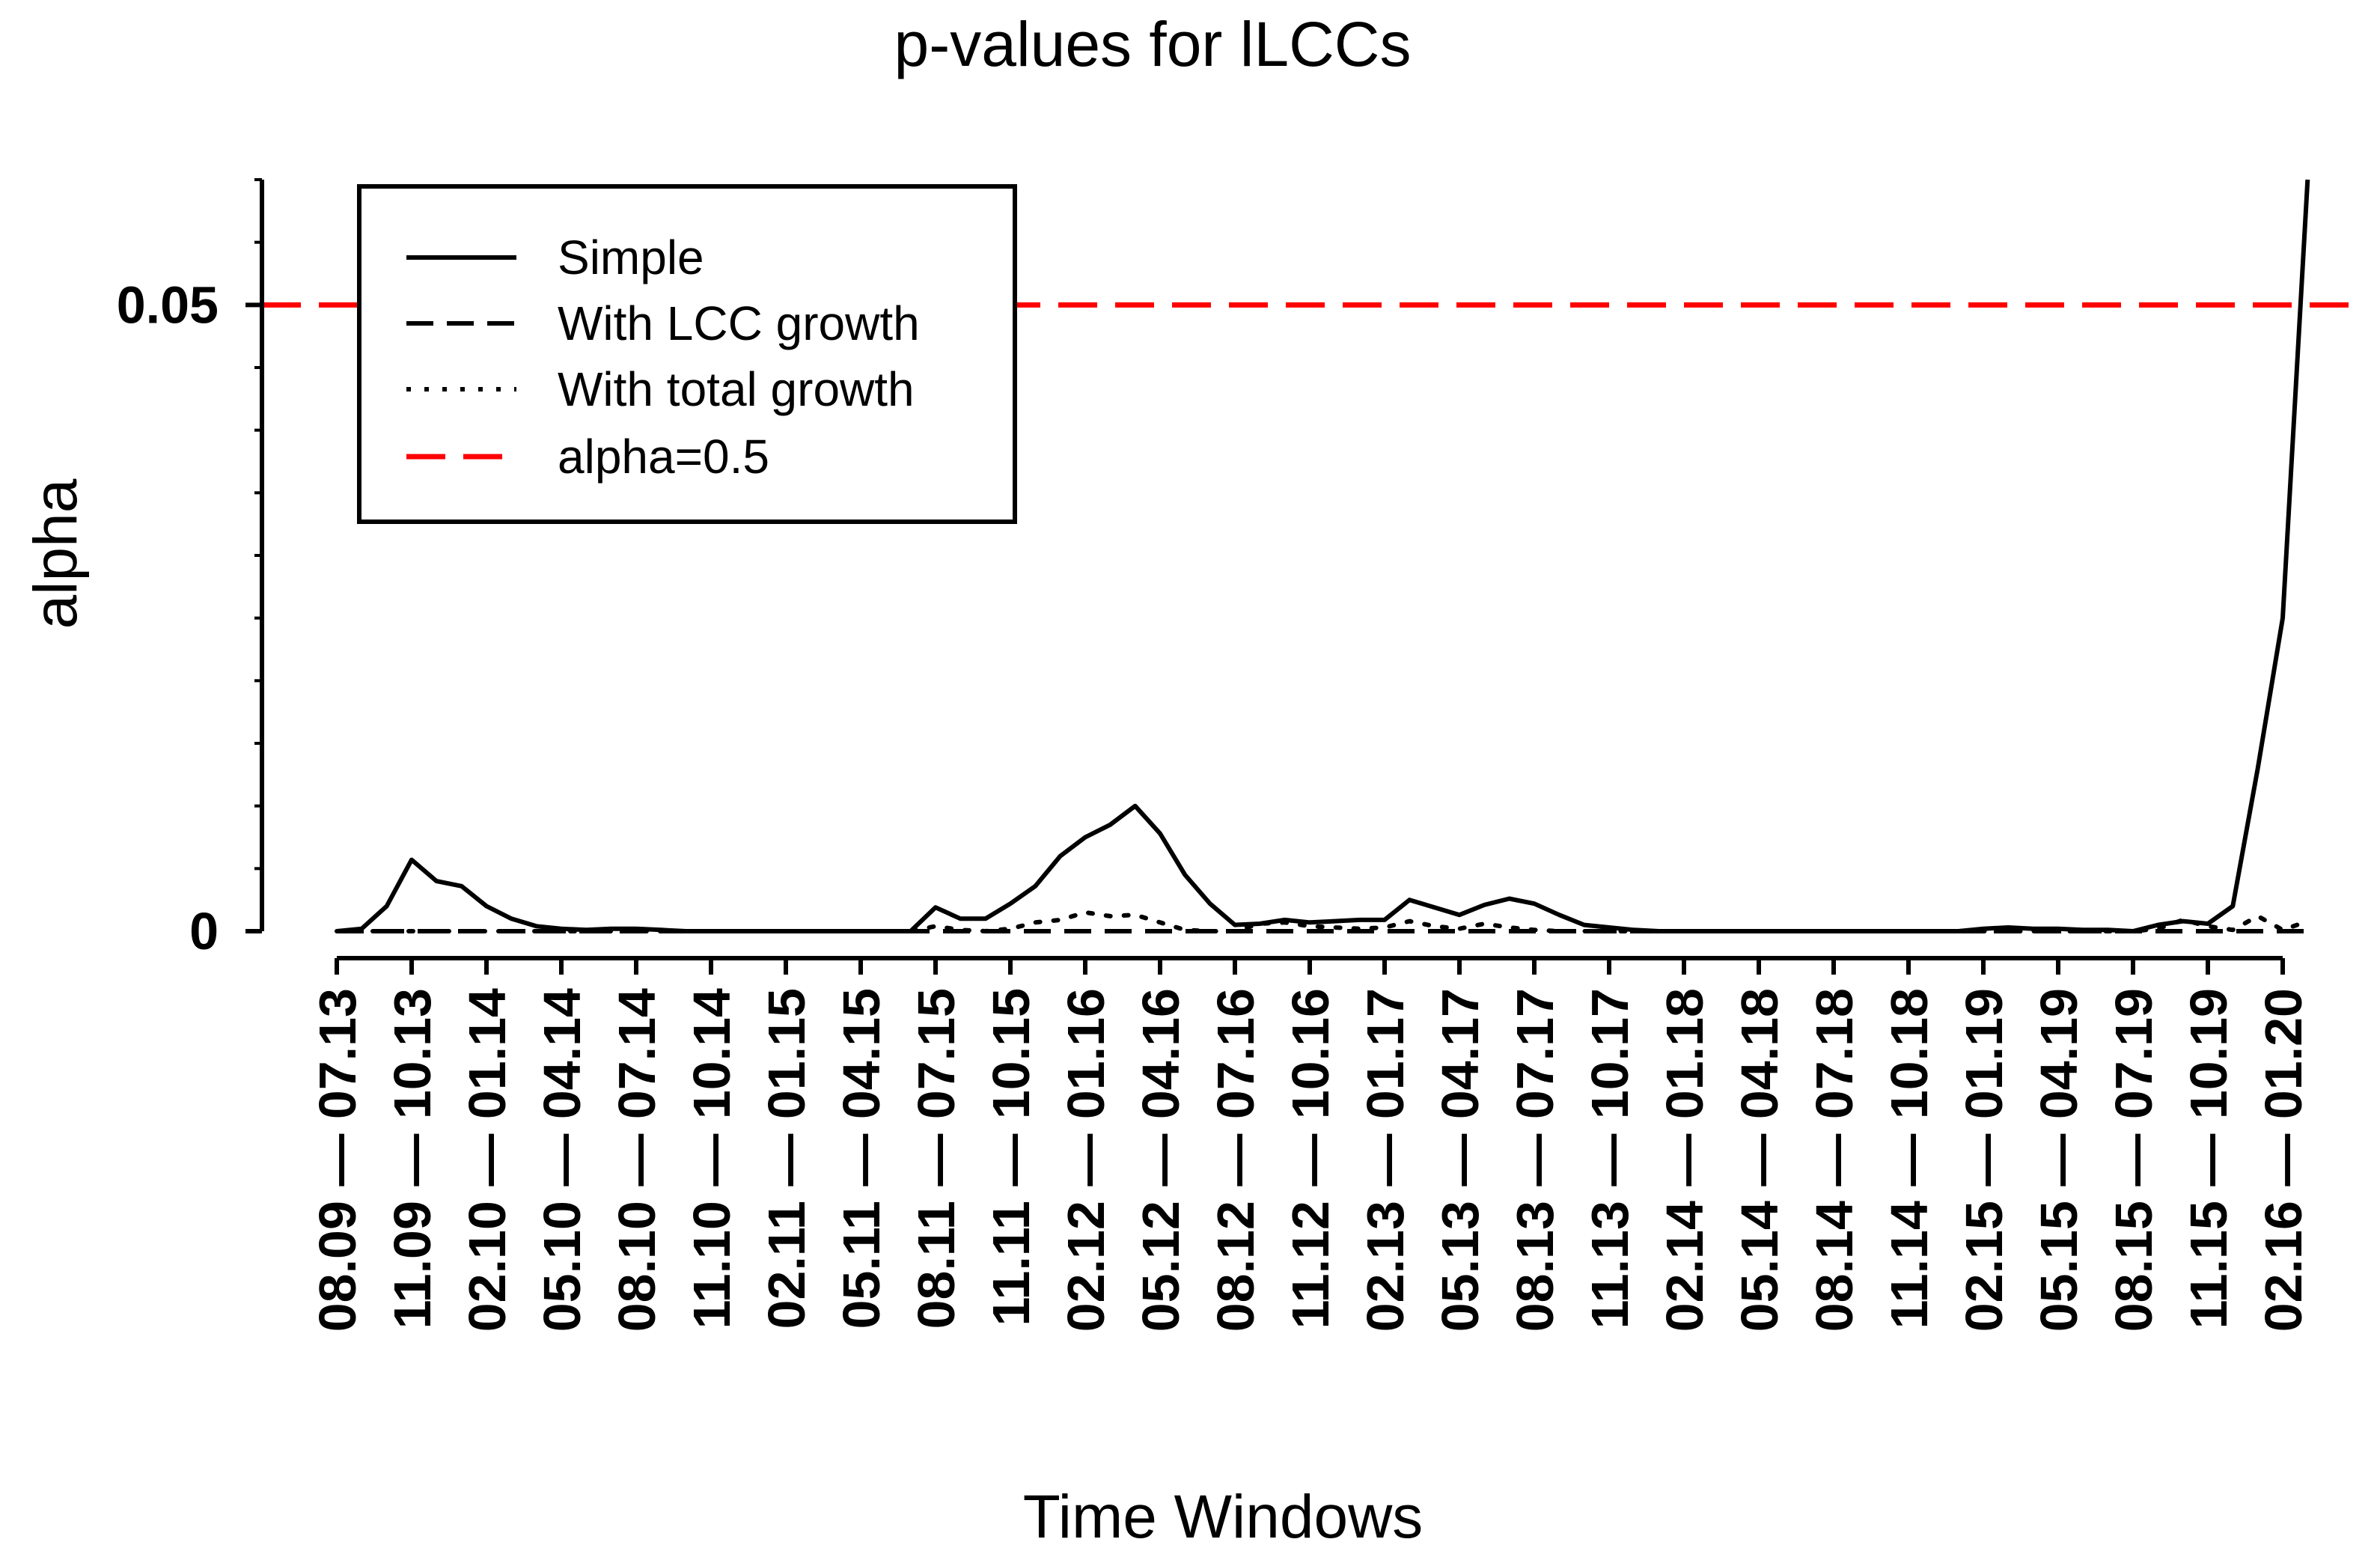  Describe the element at coordinates (1909, 1158) in the screenshot. I see `x-tick-label: 11.14 — 10.18` at that location.